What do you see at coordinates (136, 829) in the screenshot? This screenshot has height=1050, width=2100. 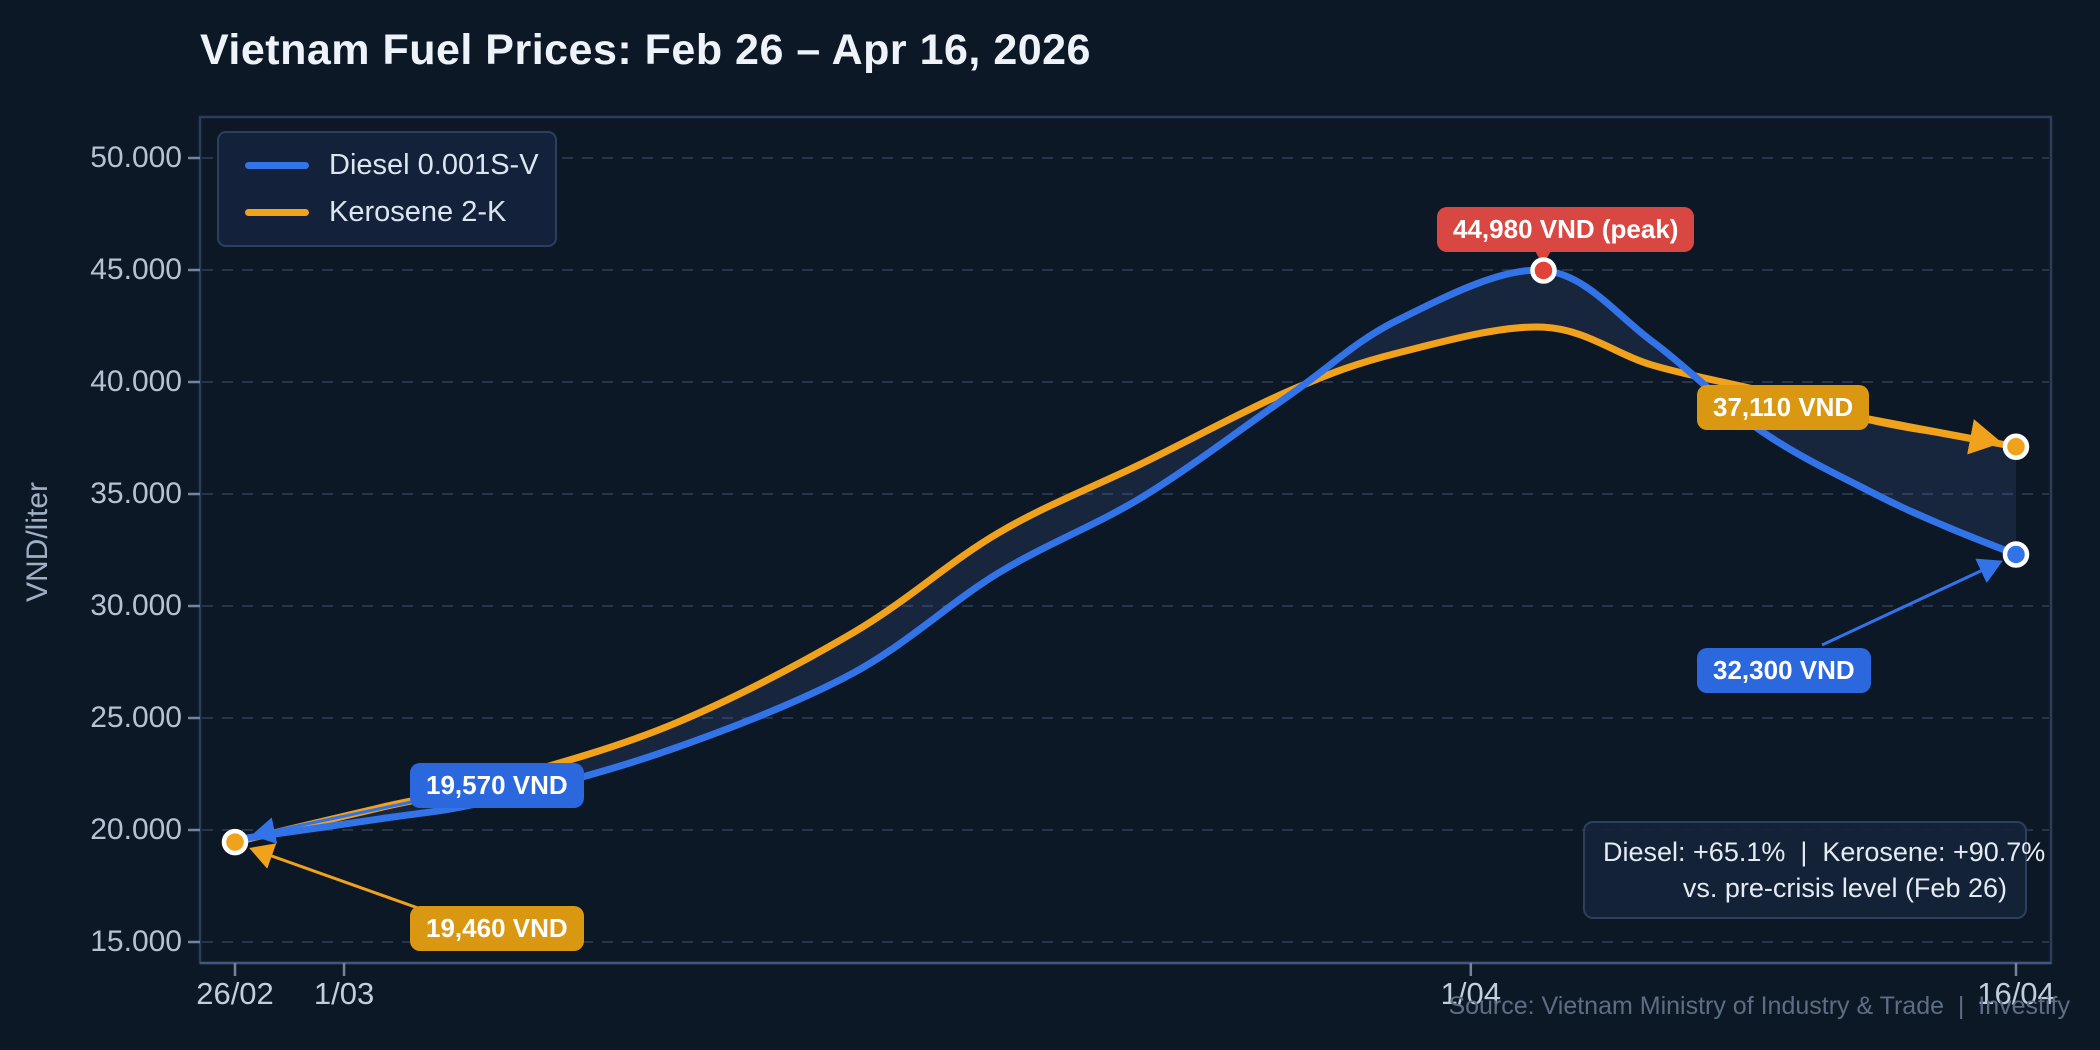 I see `y-tick-label: 20.000` at bounding box center [136, 829].